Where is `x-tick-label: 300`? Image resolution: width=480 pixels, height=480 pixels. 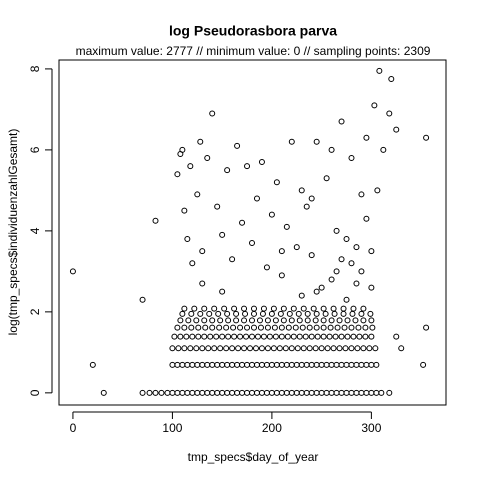
x-tick-label: 300 is located at coordinates (371, 428).